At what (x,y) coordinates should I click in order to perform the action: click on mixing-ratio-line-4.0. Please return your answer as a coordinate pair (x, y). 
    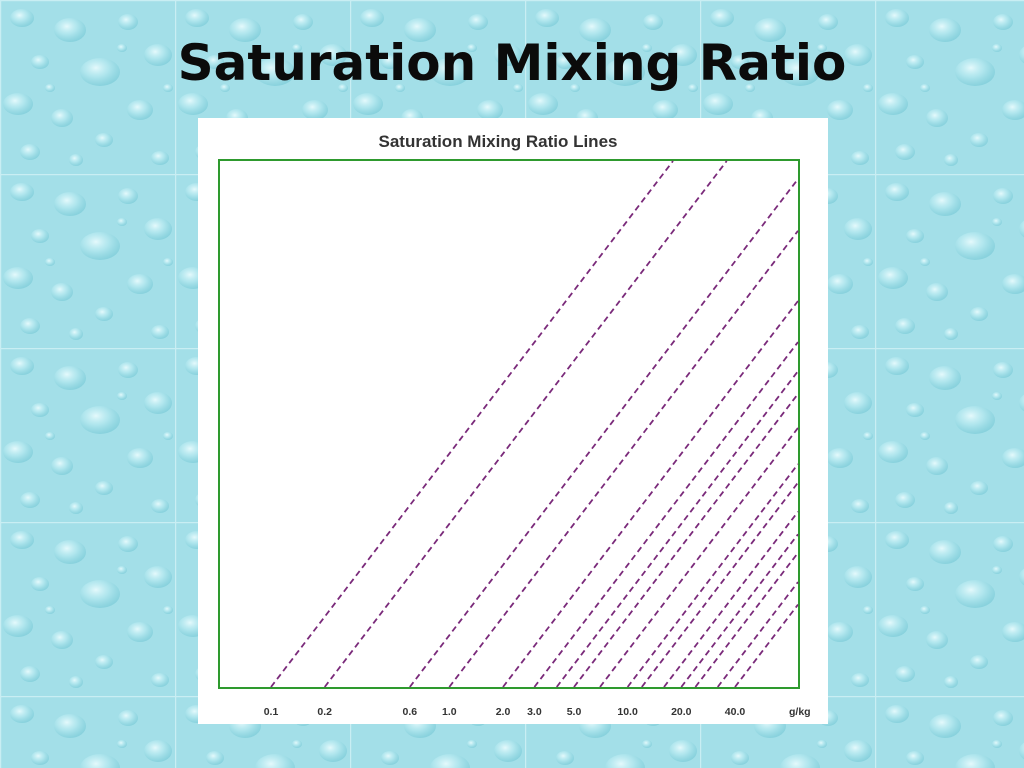
    Looking at the image, I should click on (677, 529).